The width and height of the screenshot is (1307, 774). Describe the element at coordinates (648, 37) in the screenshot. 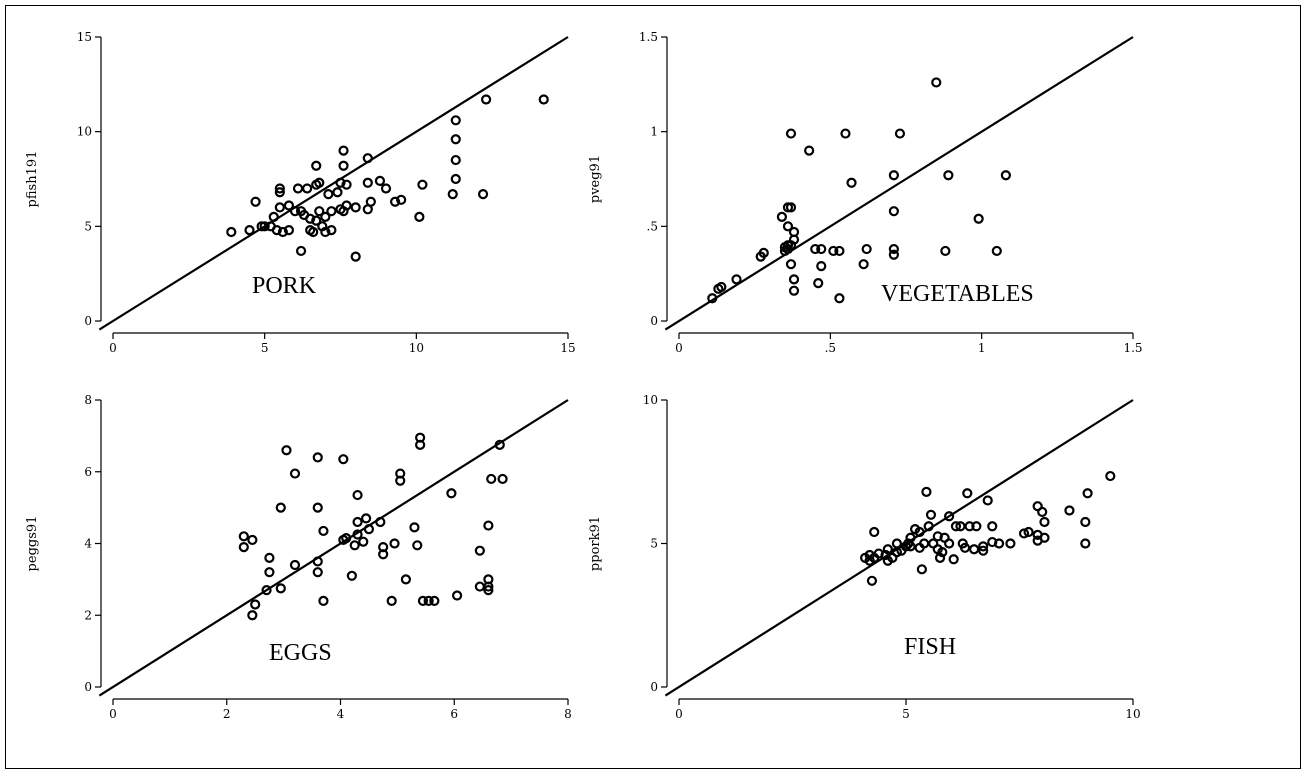

I see `y-tick-label: 1.5` at that location.